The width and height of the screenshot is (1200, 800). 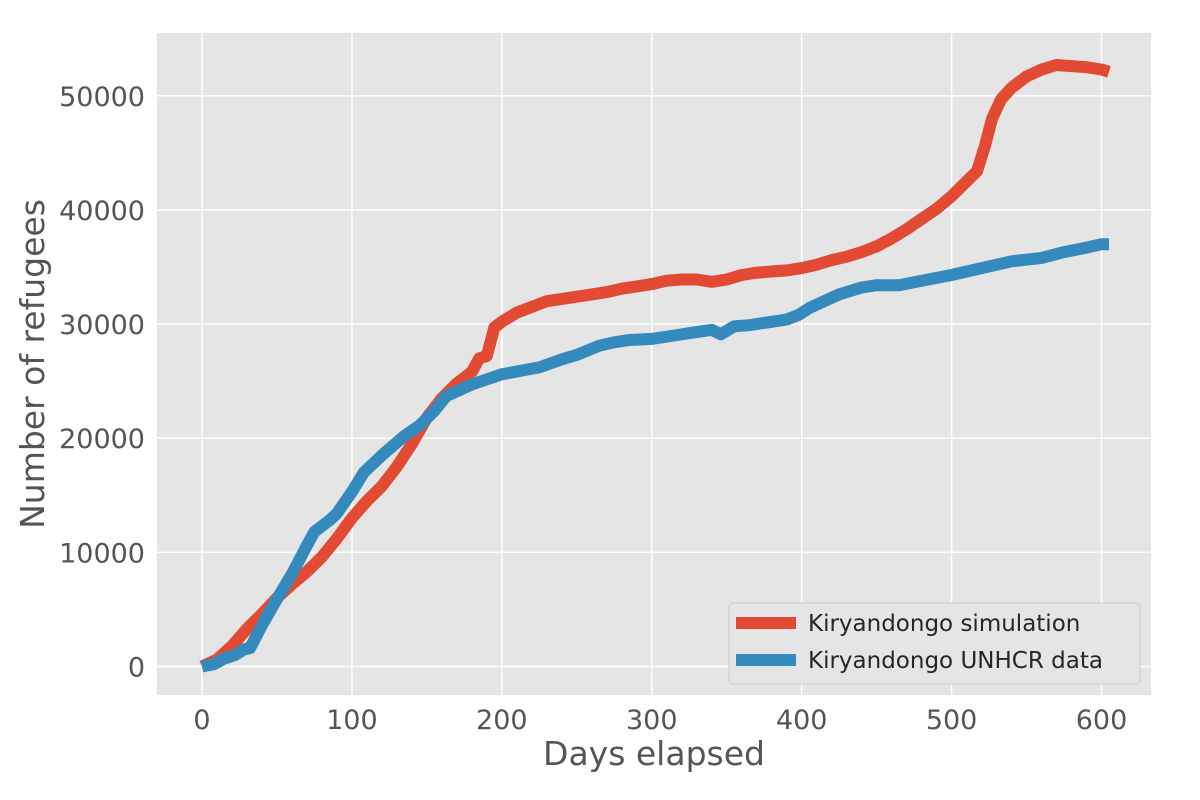 What do you see at coordinates (32, 364) in the screenshot?
I see `y-axis-label: Number of refugees` at bounding box center [32, 364].